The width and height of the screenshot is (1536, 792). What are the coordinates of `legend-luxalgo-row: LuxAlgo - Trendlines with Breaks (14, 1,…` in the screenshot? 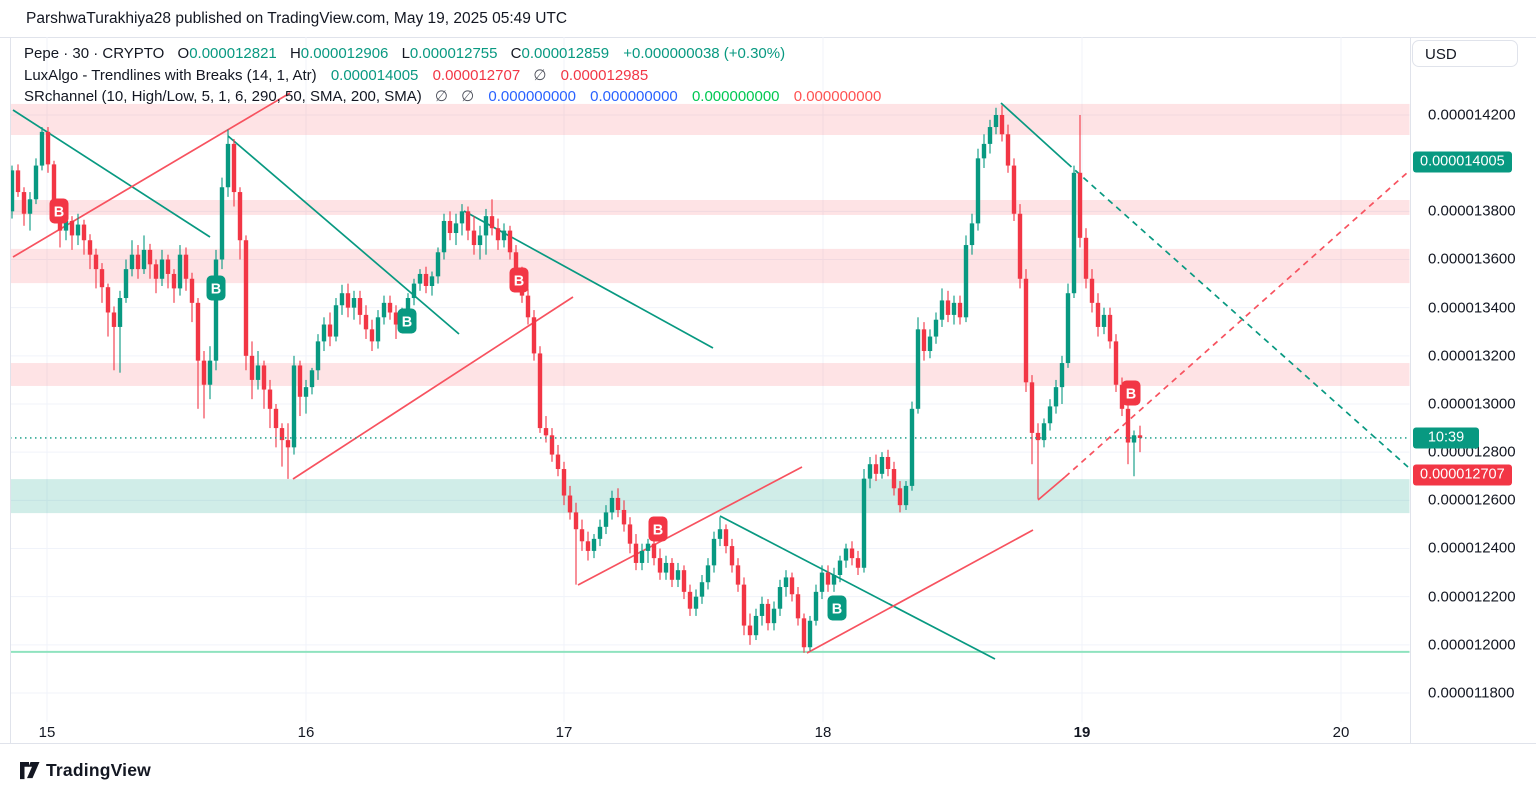 It's located at (336, 75).